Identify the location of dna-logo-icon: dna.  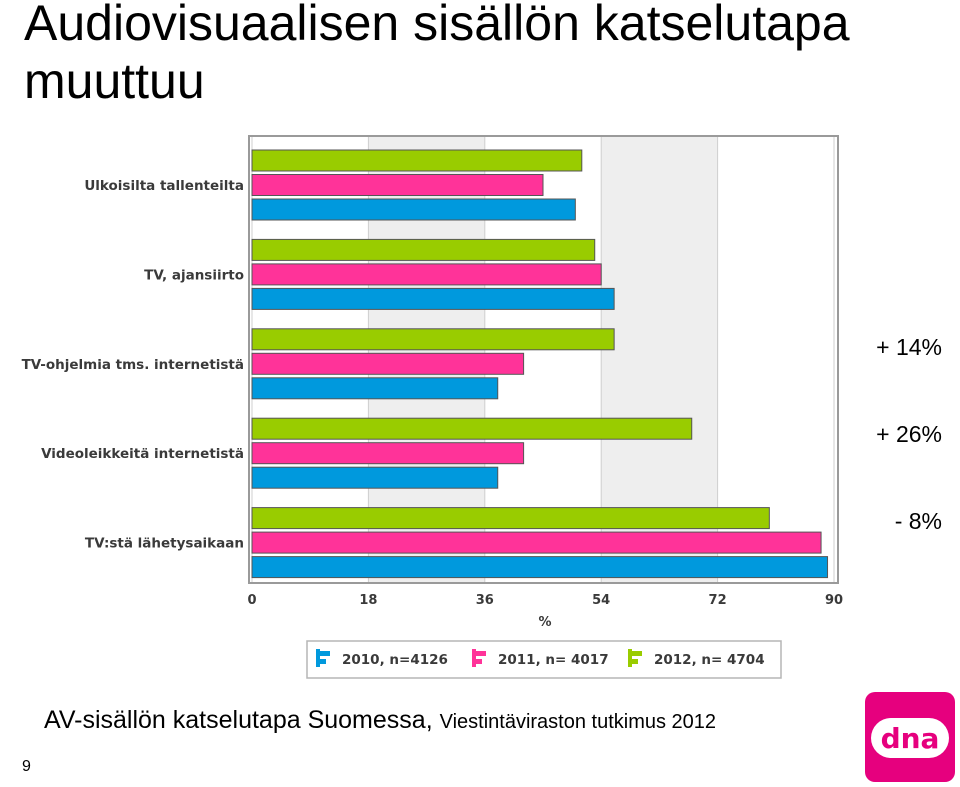
(910, 738).